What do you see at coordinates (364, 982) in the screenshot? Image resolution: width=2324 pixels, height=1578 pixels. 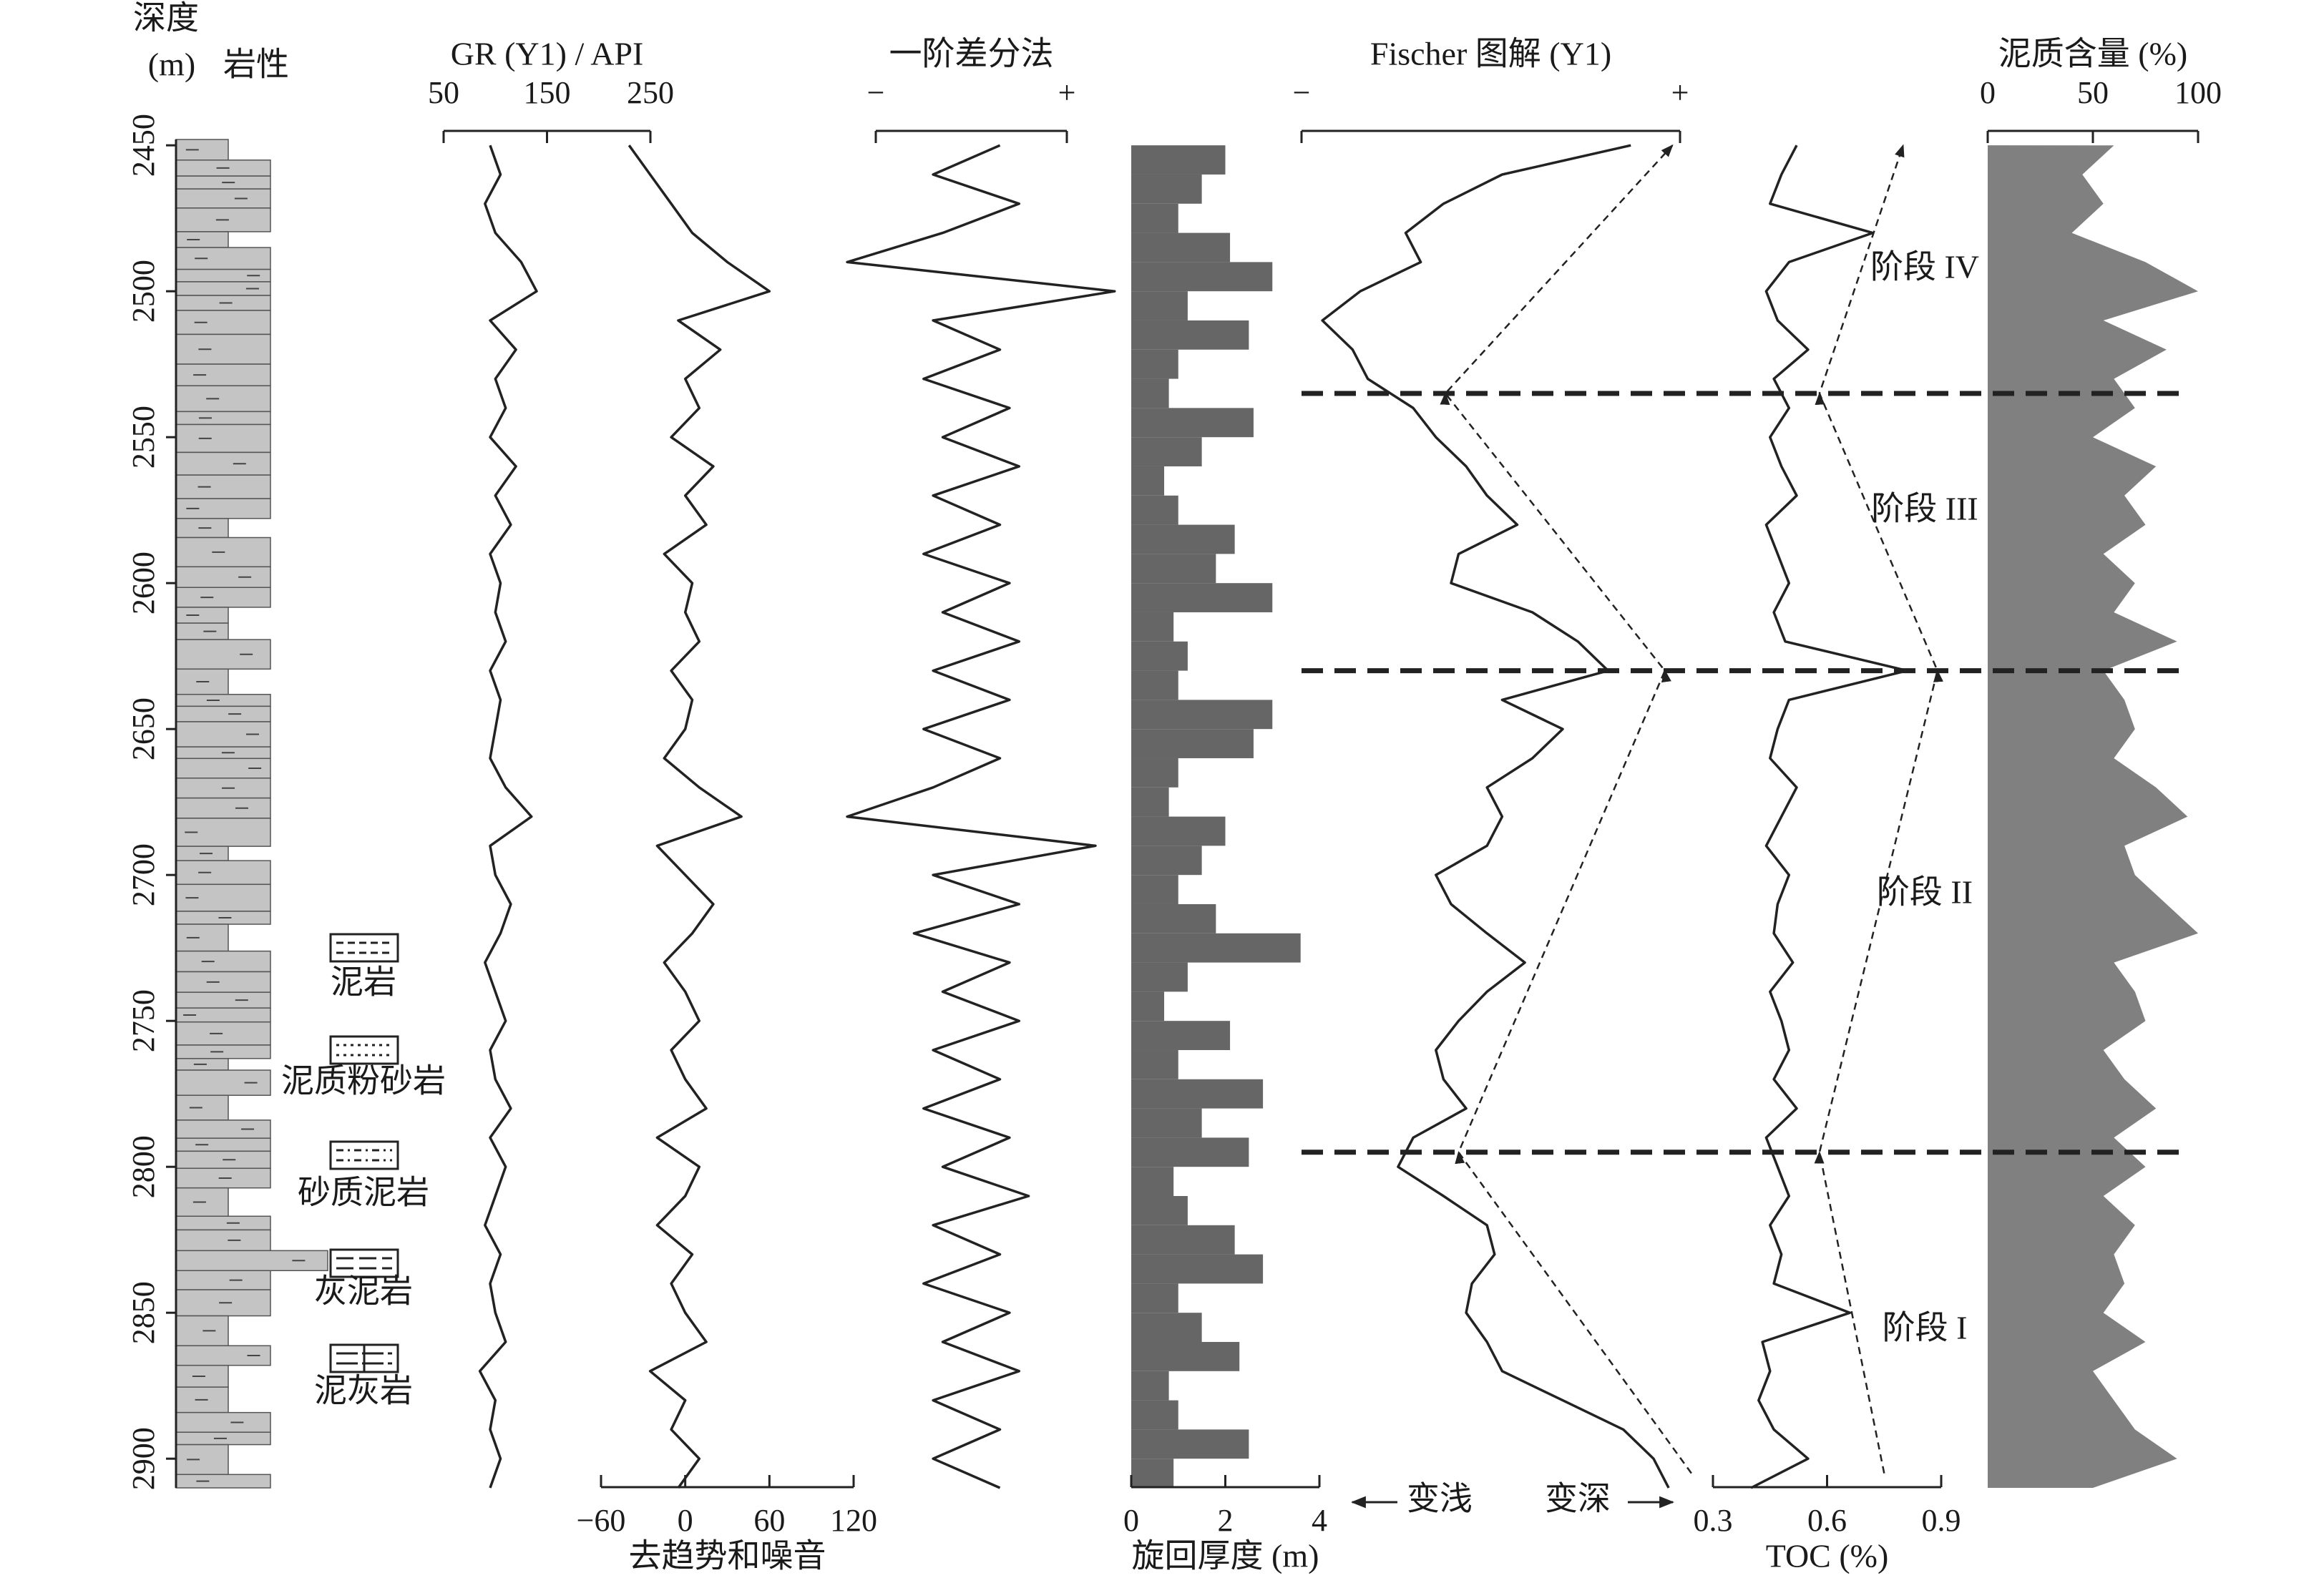 I see `legend-label: 泥岩` at bounding box center [364, 982].